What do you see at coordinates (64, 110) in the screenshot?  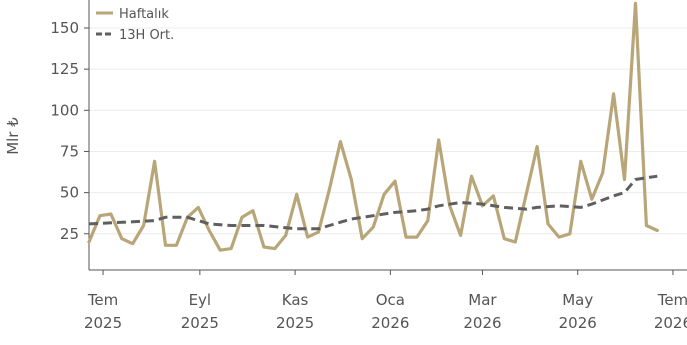 I see `y-tick-label: 100` at bounding box center [64, 110].